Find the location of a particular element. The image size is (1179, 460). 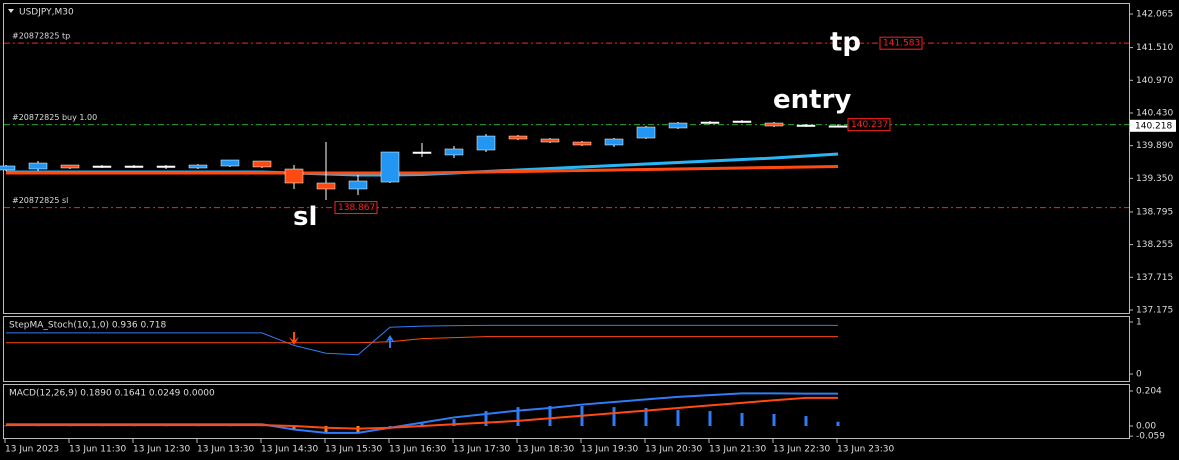

y-tick-label: 1 is located at coordinates (1139, 322).